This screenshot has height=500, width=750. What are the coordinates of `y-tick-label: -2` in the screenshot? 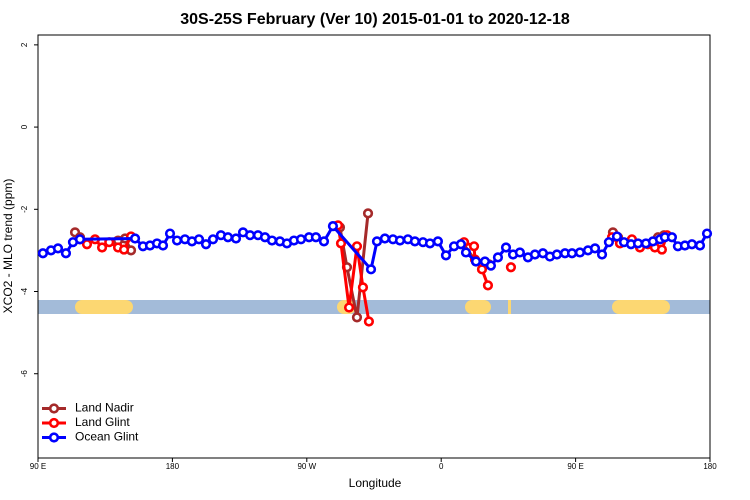 It's located at (24, 209).